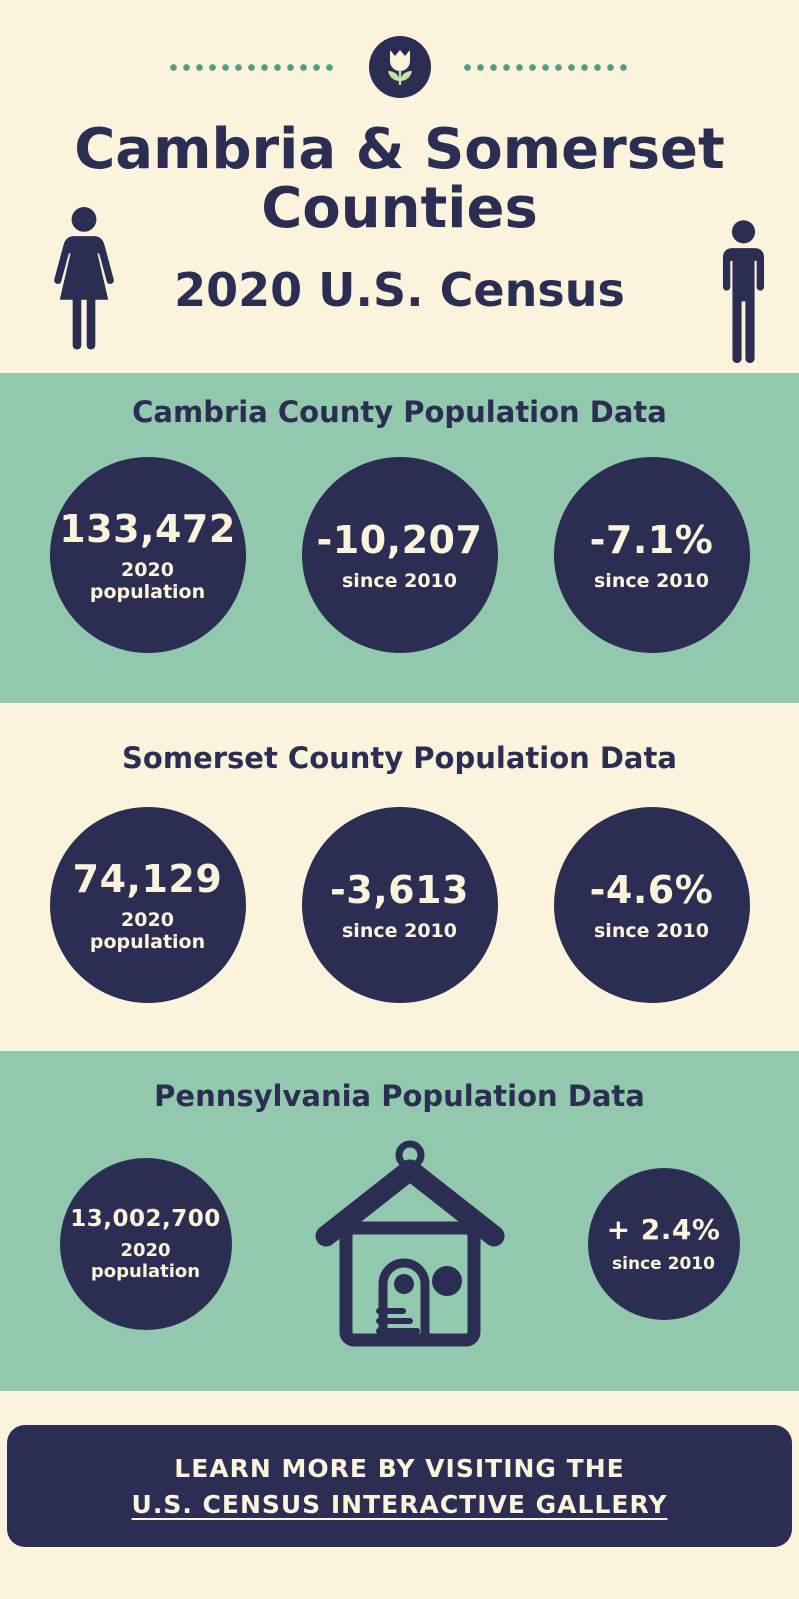  Describe the element at coordinates (84, 278) in the screenshot. I see `woman-icon` at that location.